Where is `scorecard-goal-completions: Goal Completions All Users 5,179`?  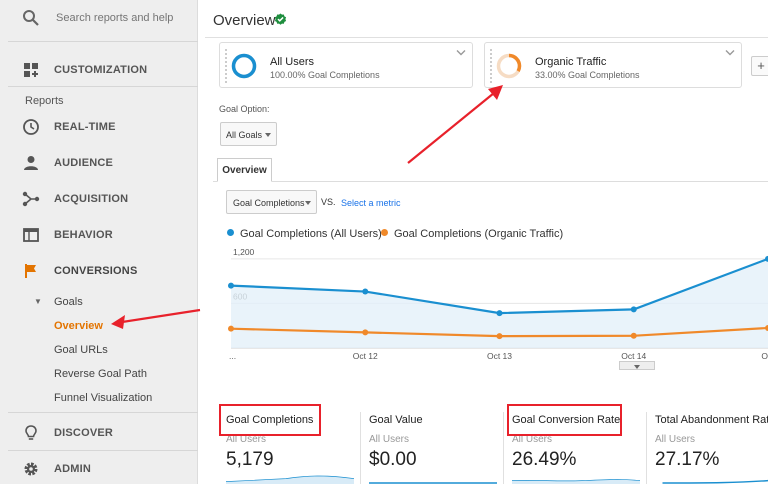 scorecard-goal-completions: Goal Completions All Users 5,179 is located at coordinates (291, 444).